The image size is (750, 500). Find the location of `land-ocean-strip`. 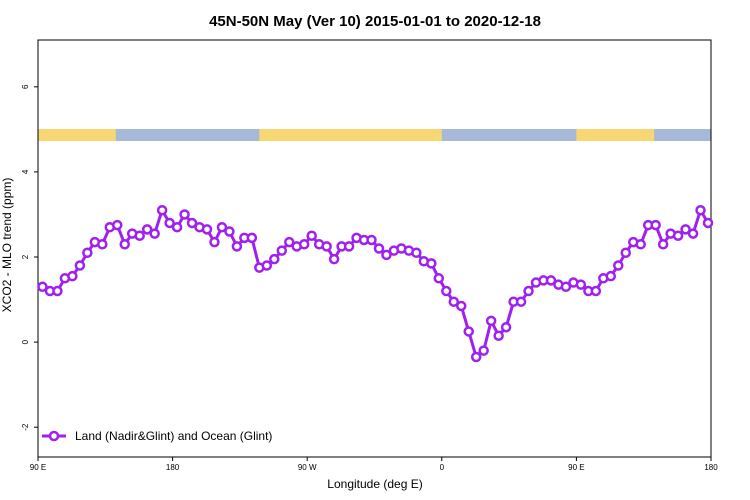

land-ocean-strip is located at coordinates (374, 135).